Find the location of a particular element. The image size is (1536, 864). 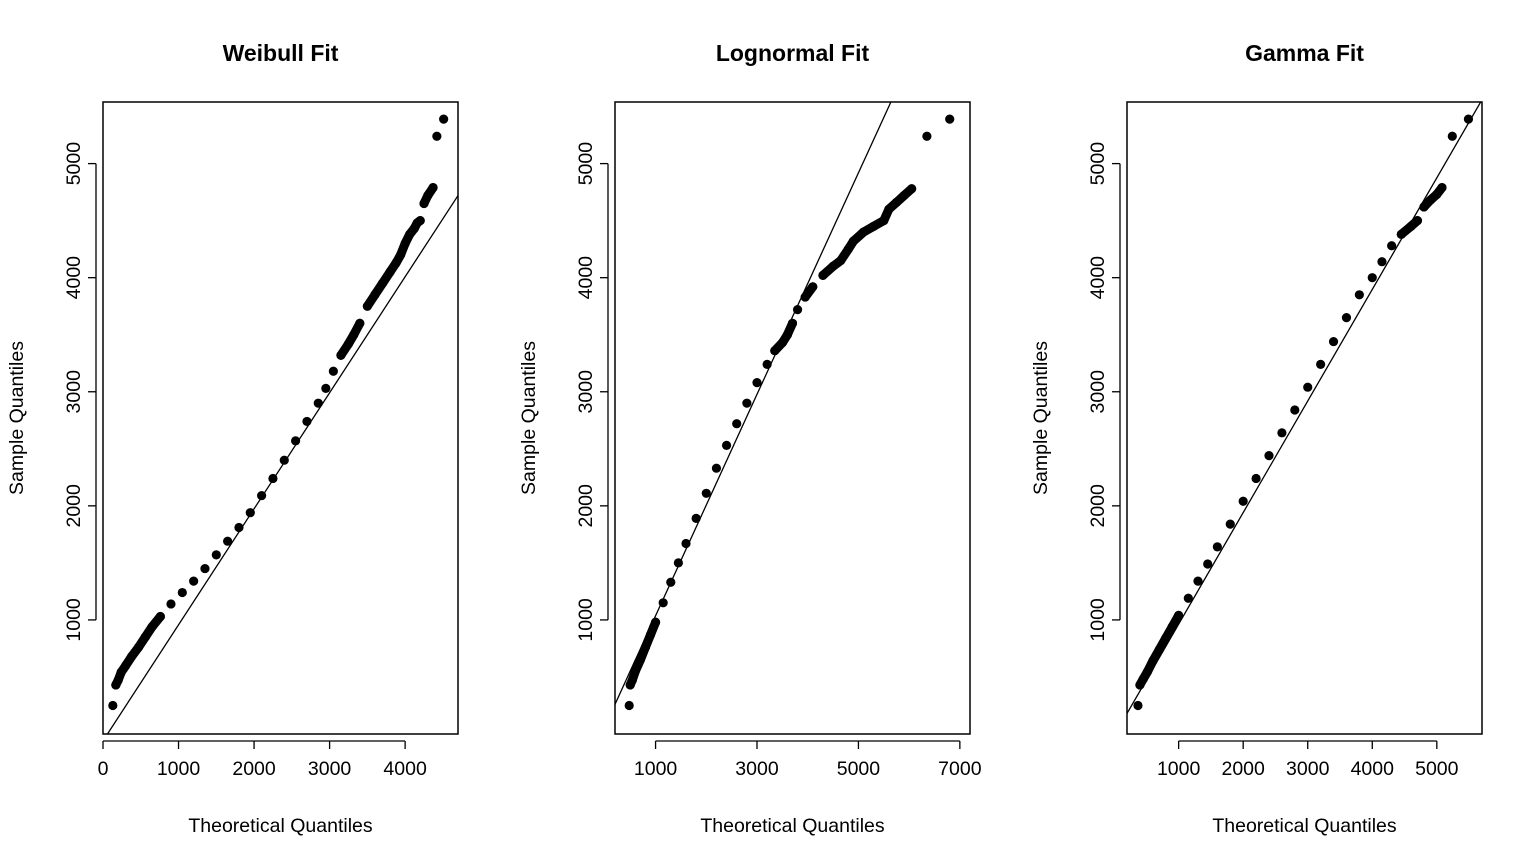

x-tick-label: 7000 is located at coordinates (960, 769).